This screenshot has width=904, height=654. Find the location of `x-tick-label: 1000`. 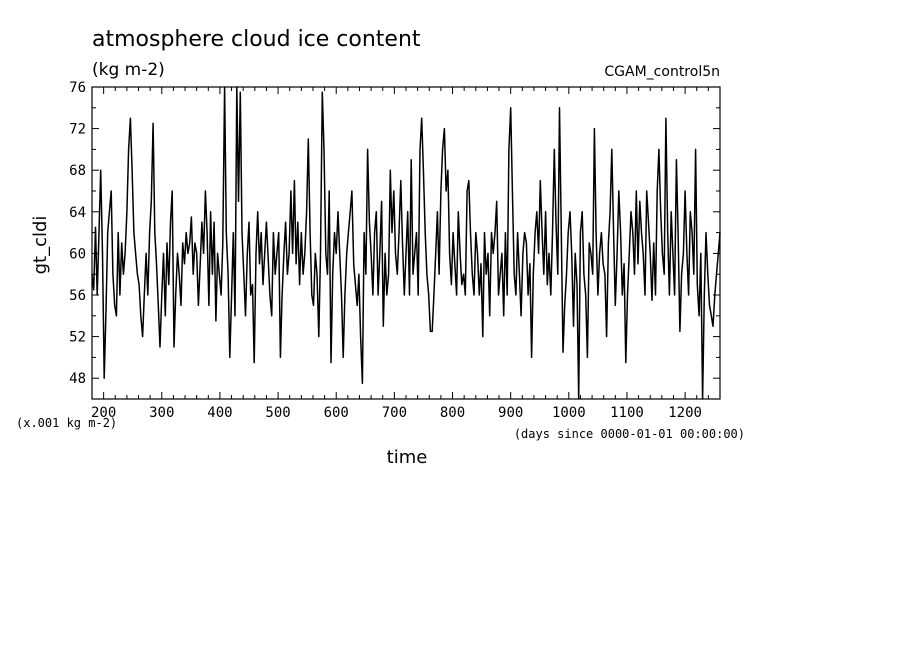

x-tick-label: 1000 is located at coordinates (569, 413).